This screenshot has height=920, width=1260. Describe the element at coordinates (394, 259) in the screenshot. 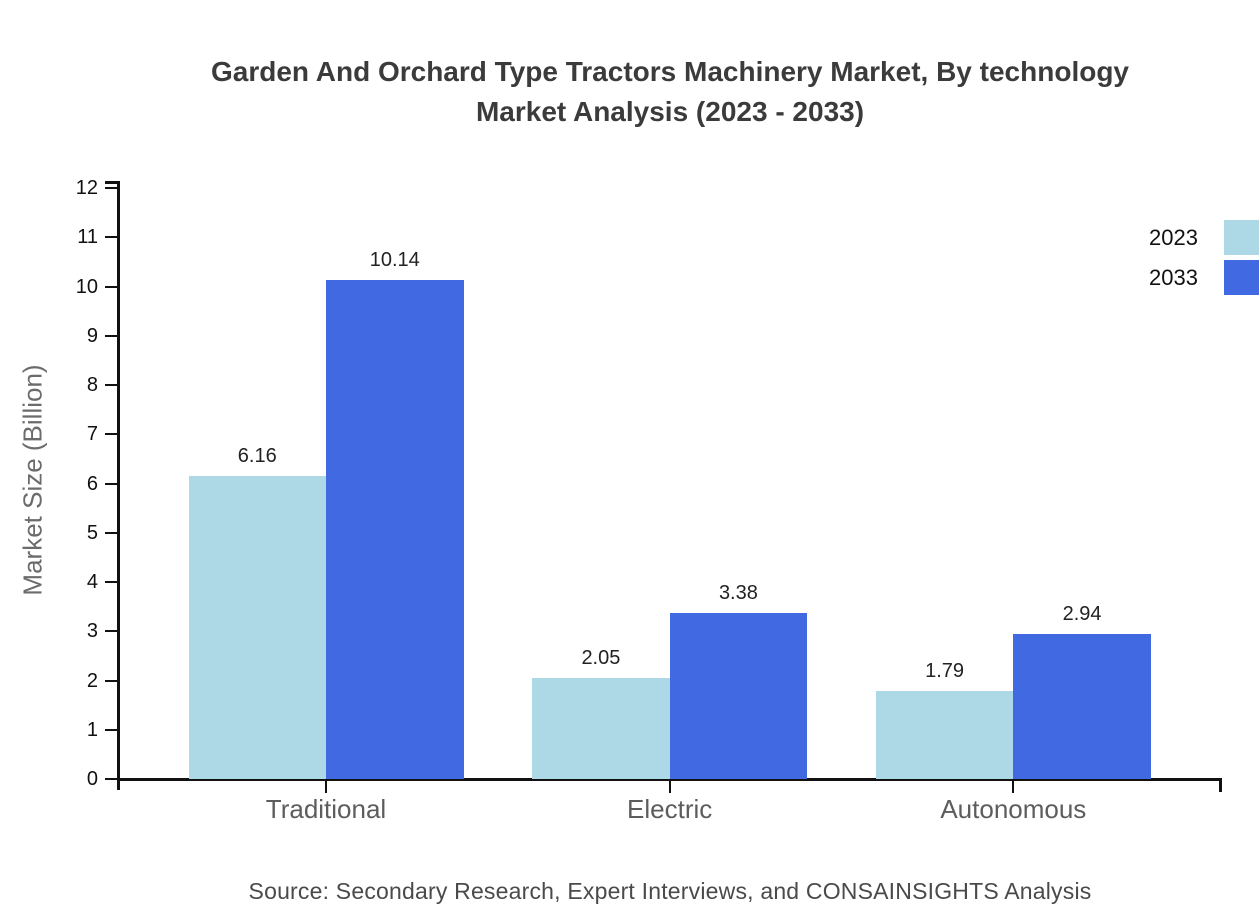

I see `bar-value-label: 10.14` at that location.